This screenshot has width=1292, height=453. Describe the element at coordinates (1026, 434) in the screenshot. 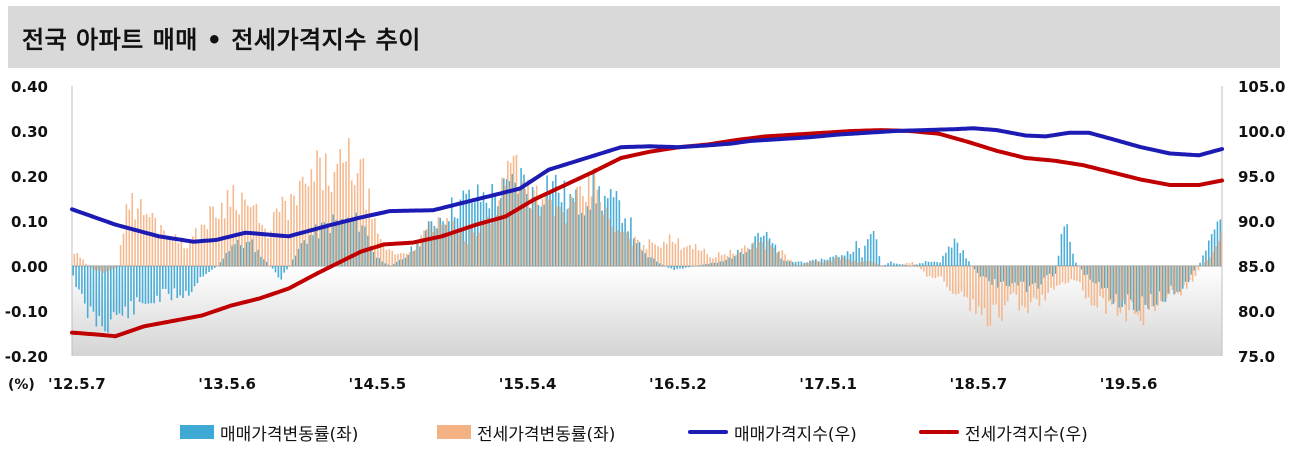

I see `legend-label-jeonse-index: 전세가격지수(우)` at that location.